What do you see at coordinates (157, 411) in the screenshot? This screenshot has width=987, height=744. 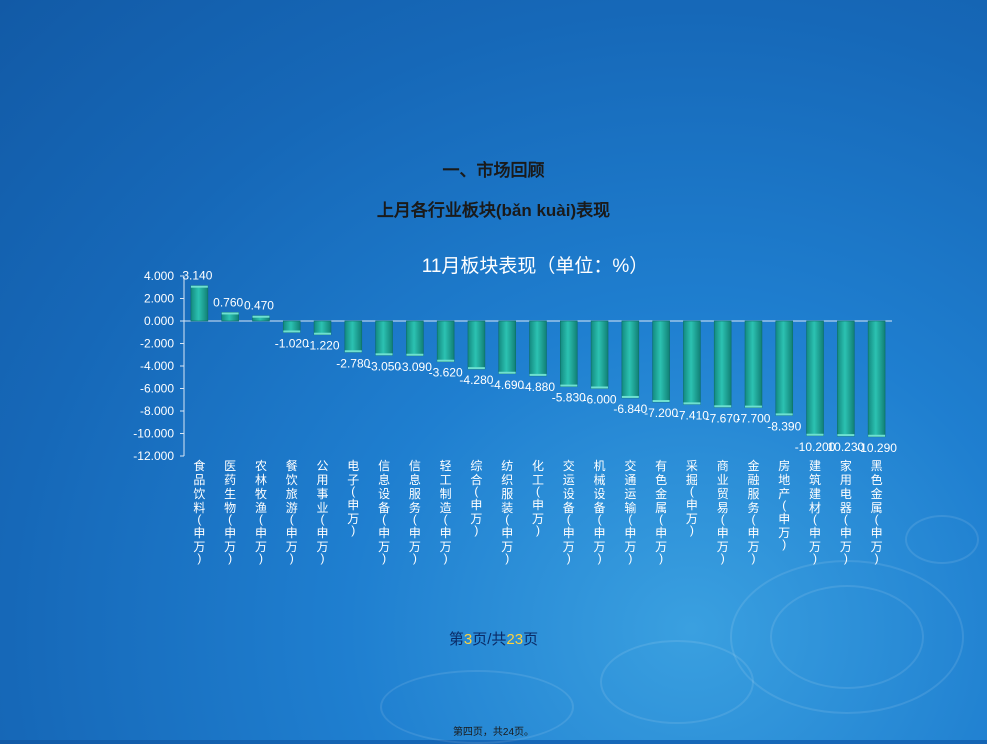 I see `y-tick-label: -8.000` at bounding box center [157, 411].